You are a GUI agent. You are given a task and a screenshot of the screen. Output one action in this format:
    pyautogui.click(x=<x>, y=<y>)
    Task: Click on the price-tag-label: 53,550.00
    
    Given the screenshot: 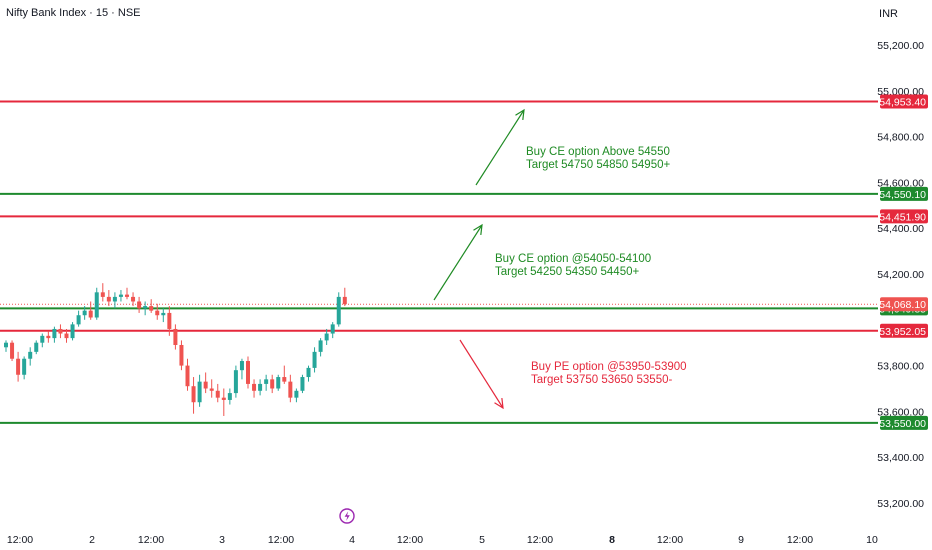 What is the action you would take?
    pyautogui.click(x=902, y=424)
    